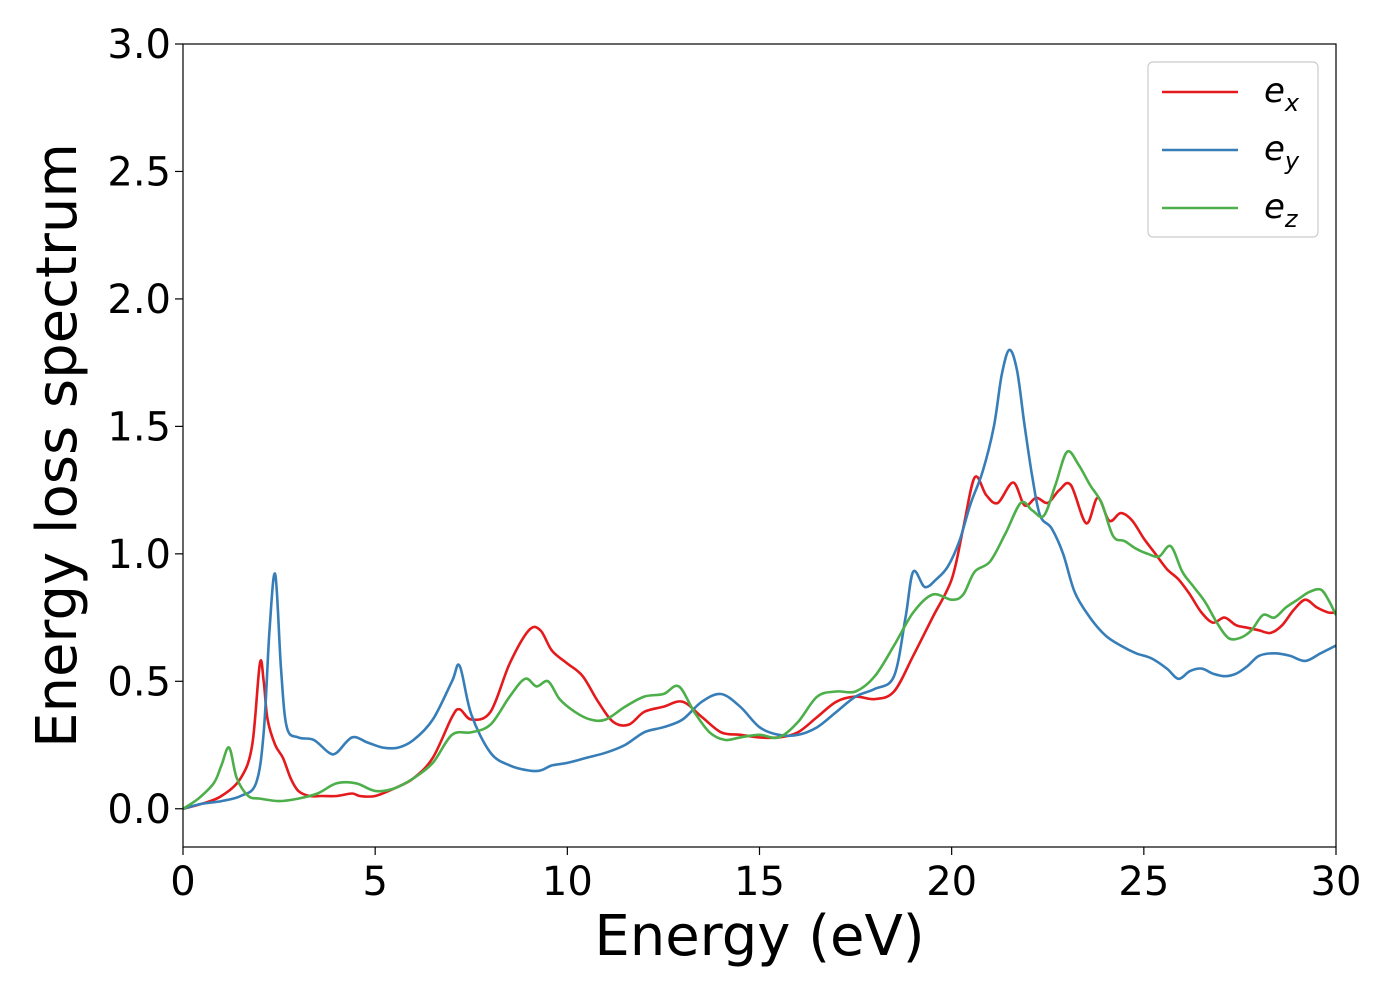 The width and height of the screenshot is (1400, 1000). I want to click on y-tick-label: 1.0, so click(139, 555).